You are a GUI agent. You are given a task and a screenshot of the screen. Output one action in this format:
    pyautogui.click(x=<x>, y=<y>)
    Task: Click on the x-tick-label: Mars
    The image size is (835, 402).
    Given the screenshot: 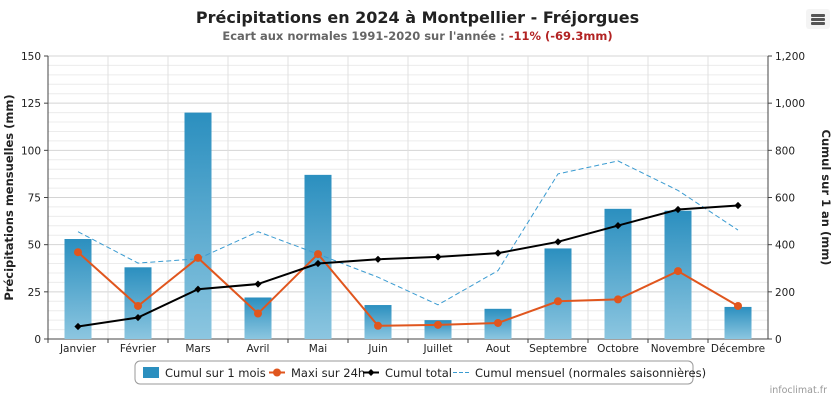 What is the action you would take?
    pyautogui.click(x=197, y=349)
    